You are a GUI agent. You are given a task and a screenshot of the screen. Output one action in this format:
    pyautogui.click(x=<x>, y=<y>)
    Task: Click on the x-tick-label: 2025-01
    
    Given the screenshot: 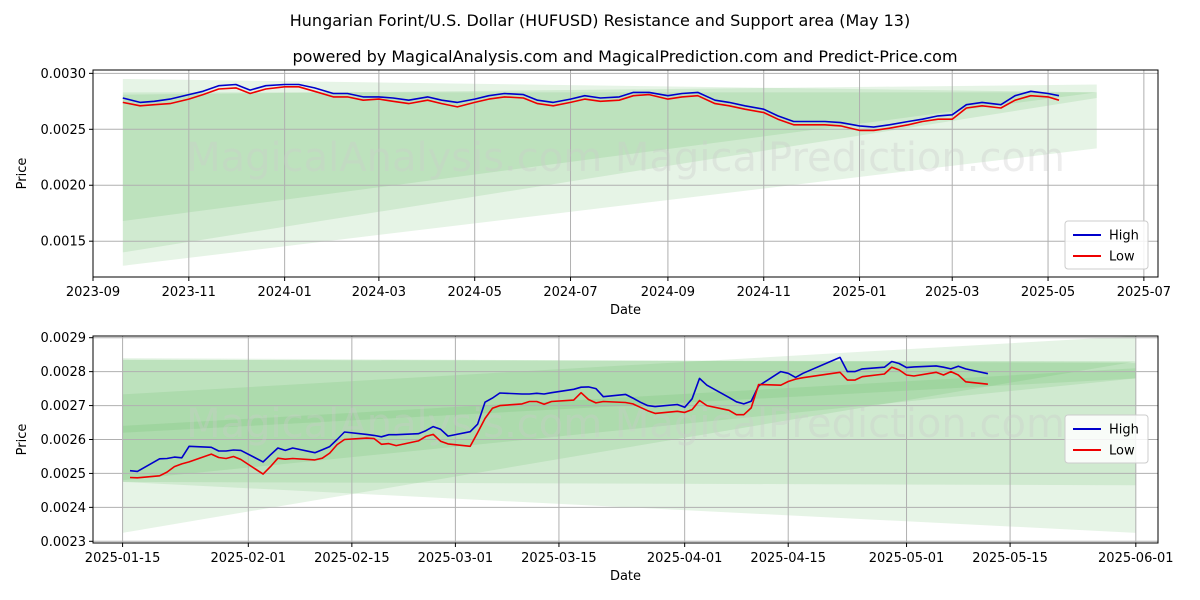 What is the action you would take?
    pyautogui.click(x=859, y=292)
    